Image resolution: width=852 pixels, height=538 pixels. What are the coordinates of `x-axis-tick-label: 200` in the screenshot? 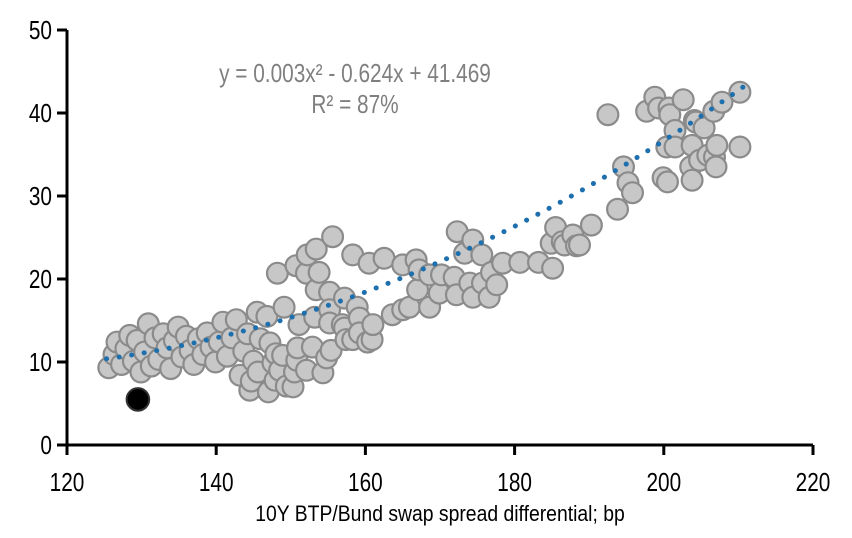 It's located at (663, 482).